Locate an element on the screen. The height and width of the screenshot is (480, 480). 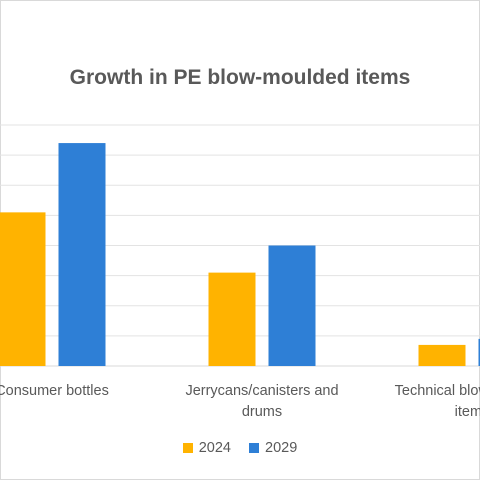
legend-item-2024: 2024 is located at coordinates (206, 448).